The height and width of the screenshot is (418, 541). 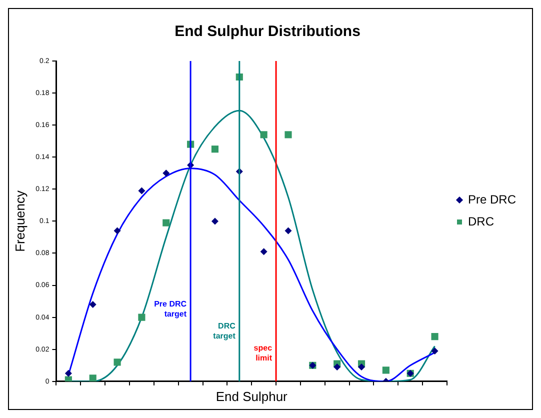 I want to click on legend-label: DRC, so click(x=481, y=221).